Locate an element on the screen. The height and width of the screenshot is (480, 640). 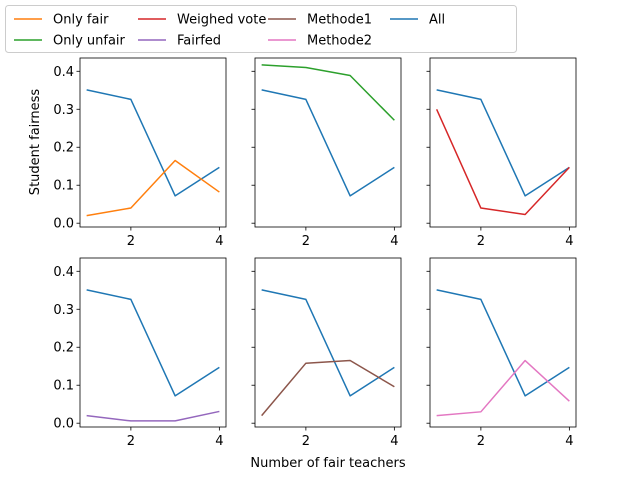
y-axis-label: Student fairness is located at coordinates (35, 142).